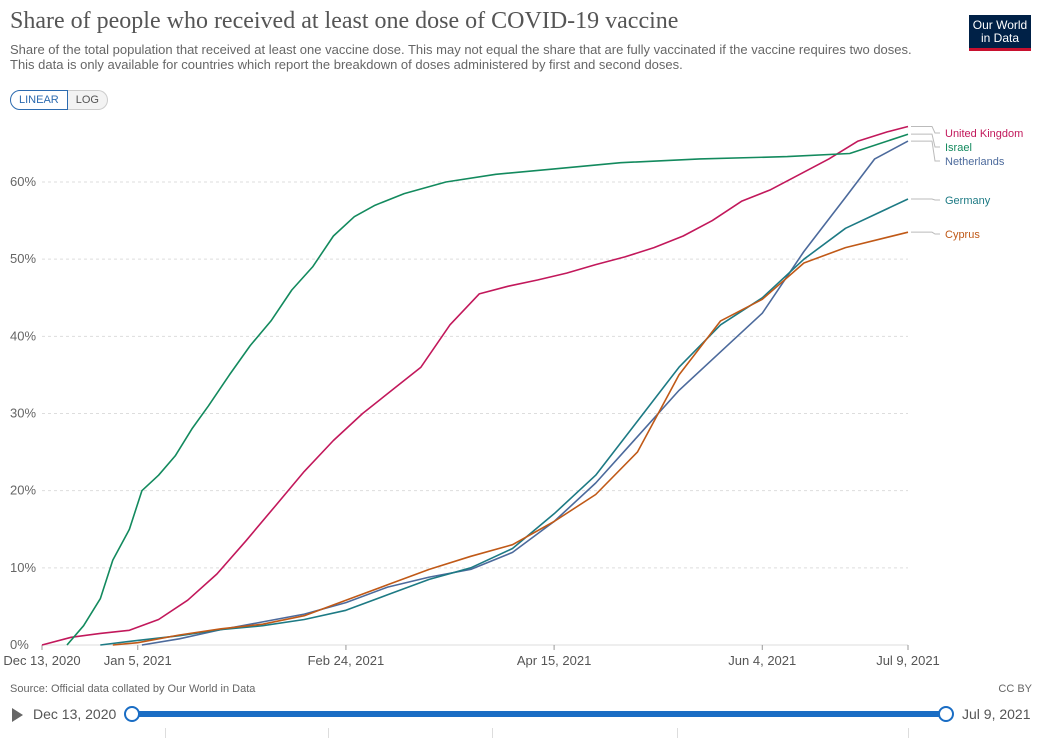  Describe the element at coordinates (996, 714) in the screenshot. I see `timeline-end-label: Jul 9, 2021` at that location.